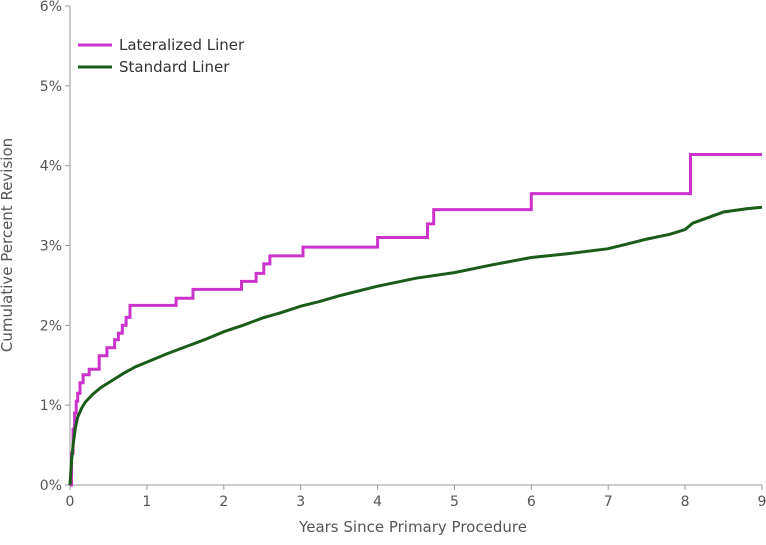 Image resolution: width=766 pixels, height=545 pixels. I want to click on y-tick-label: 4%, so click(51, 167).